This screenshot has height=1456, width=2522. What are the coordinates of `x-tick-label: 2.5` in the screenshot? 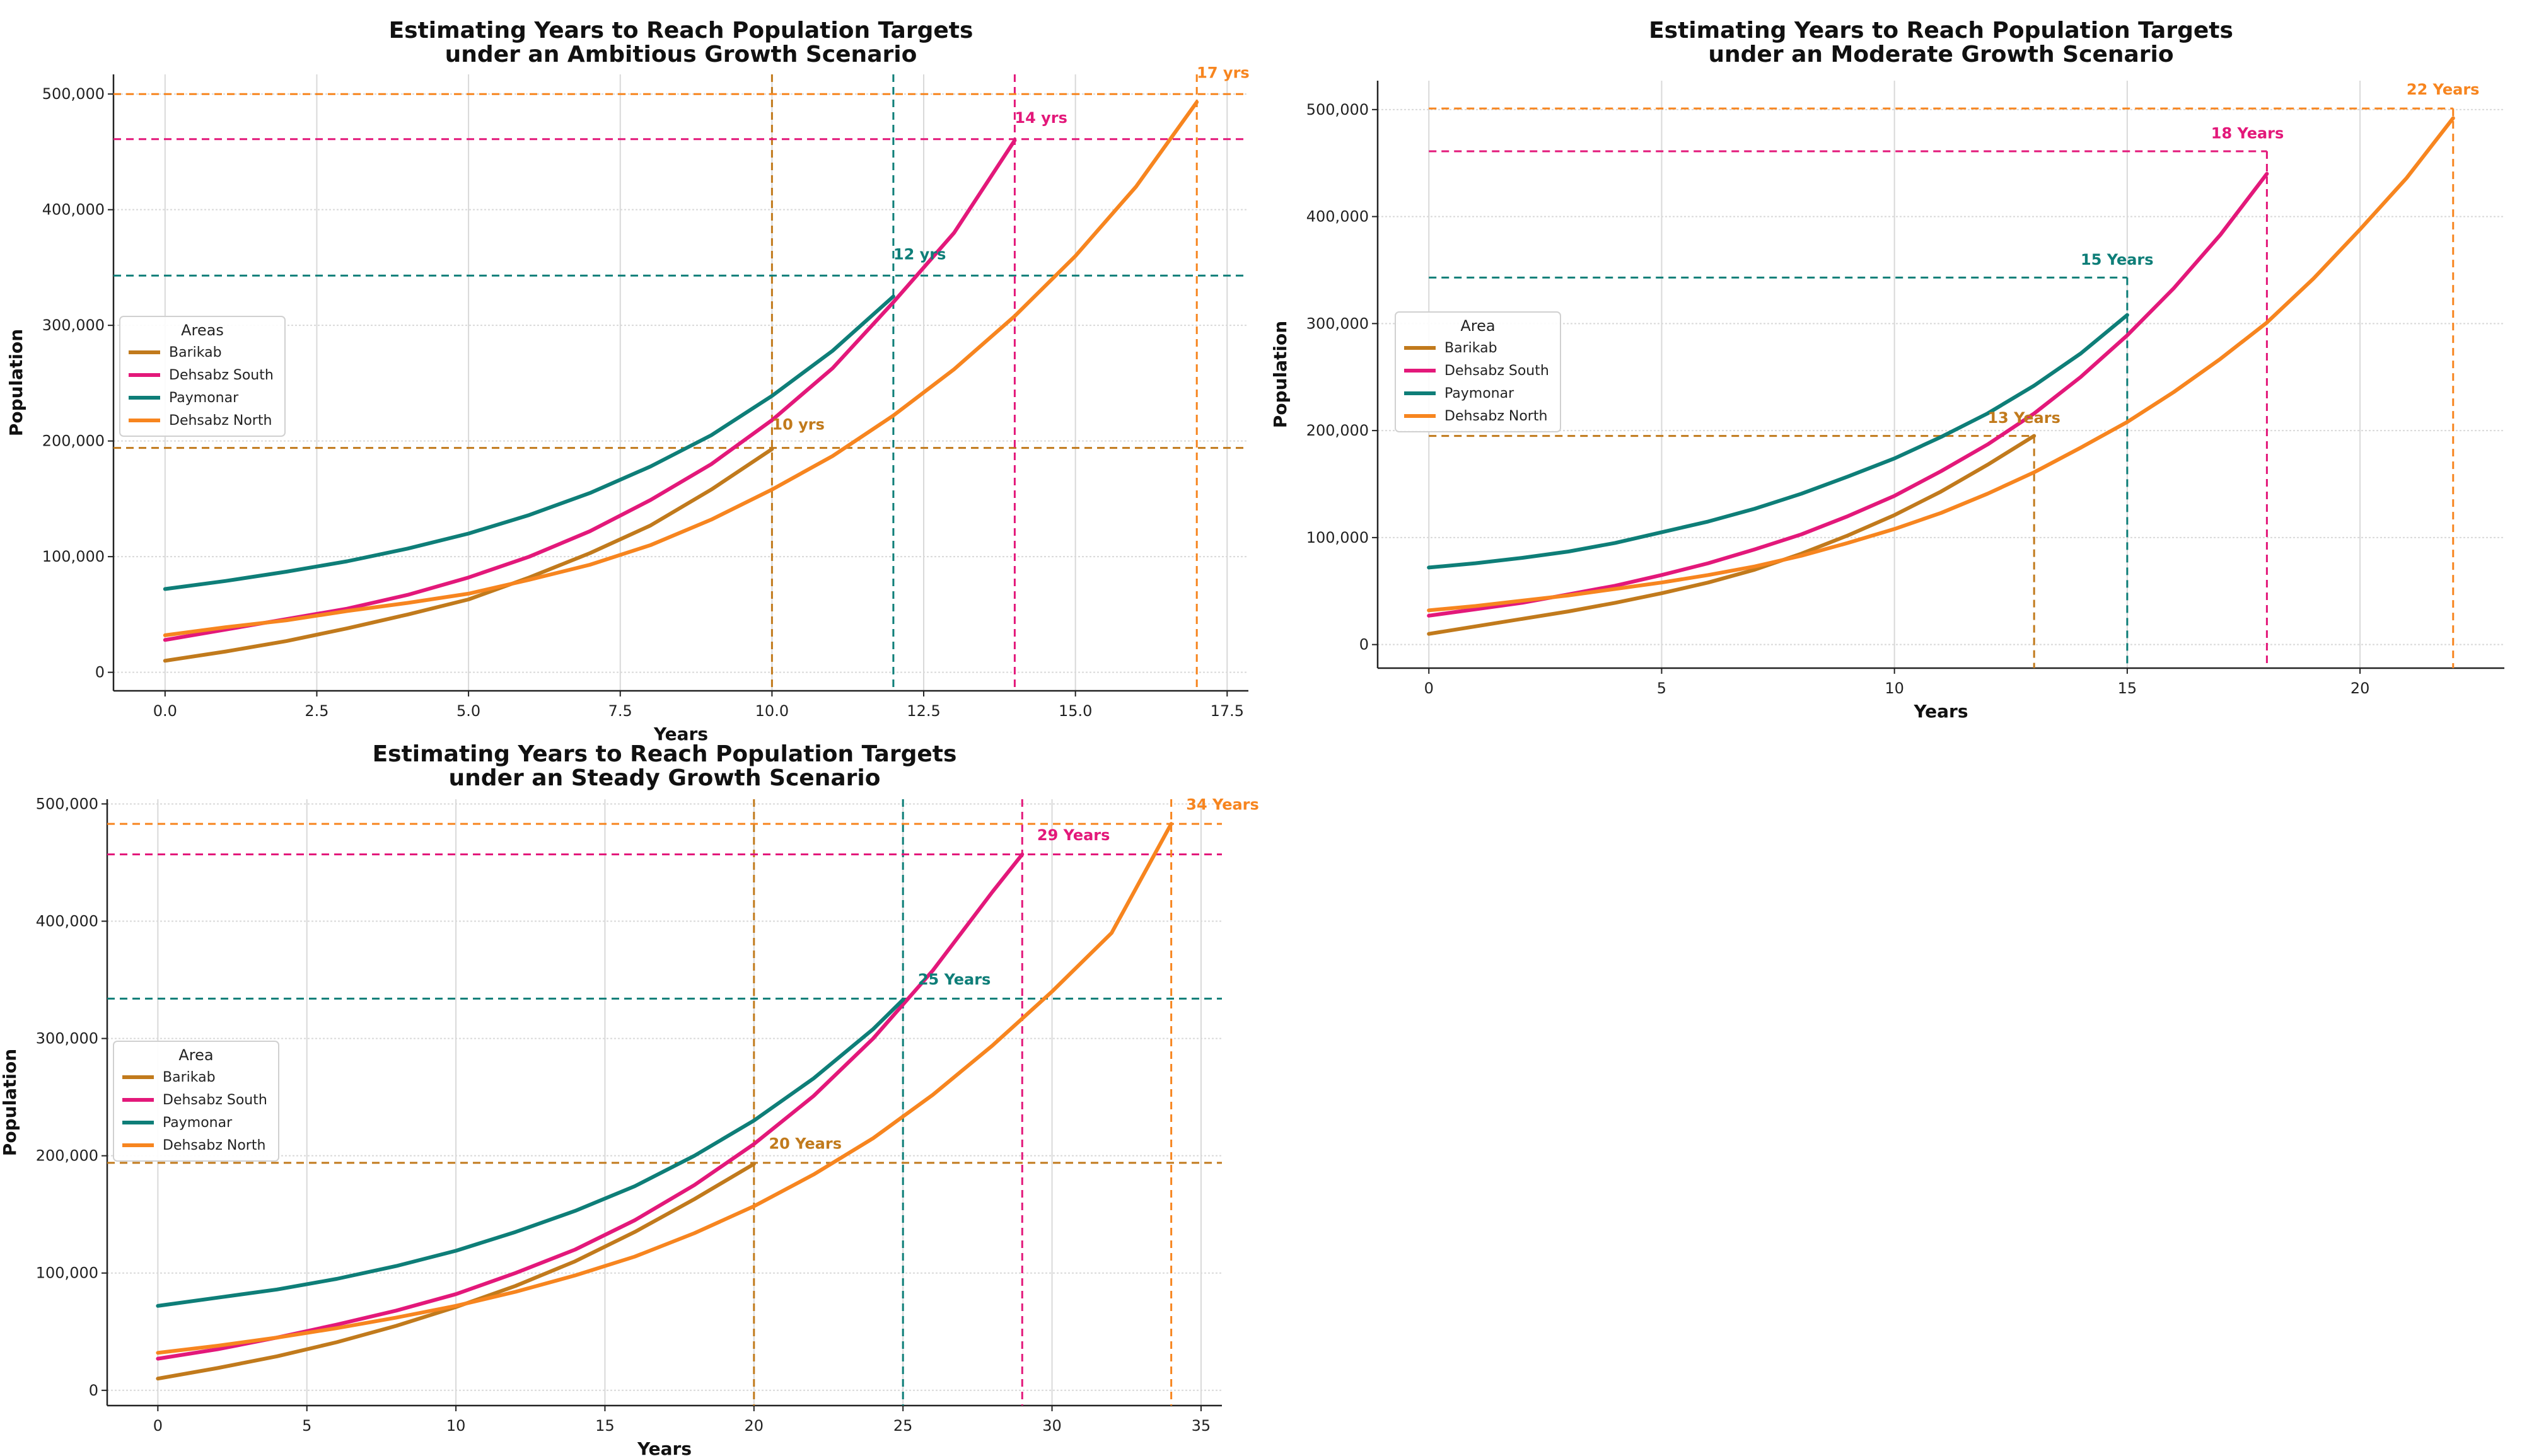 It's located at (316, 711).